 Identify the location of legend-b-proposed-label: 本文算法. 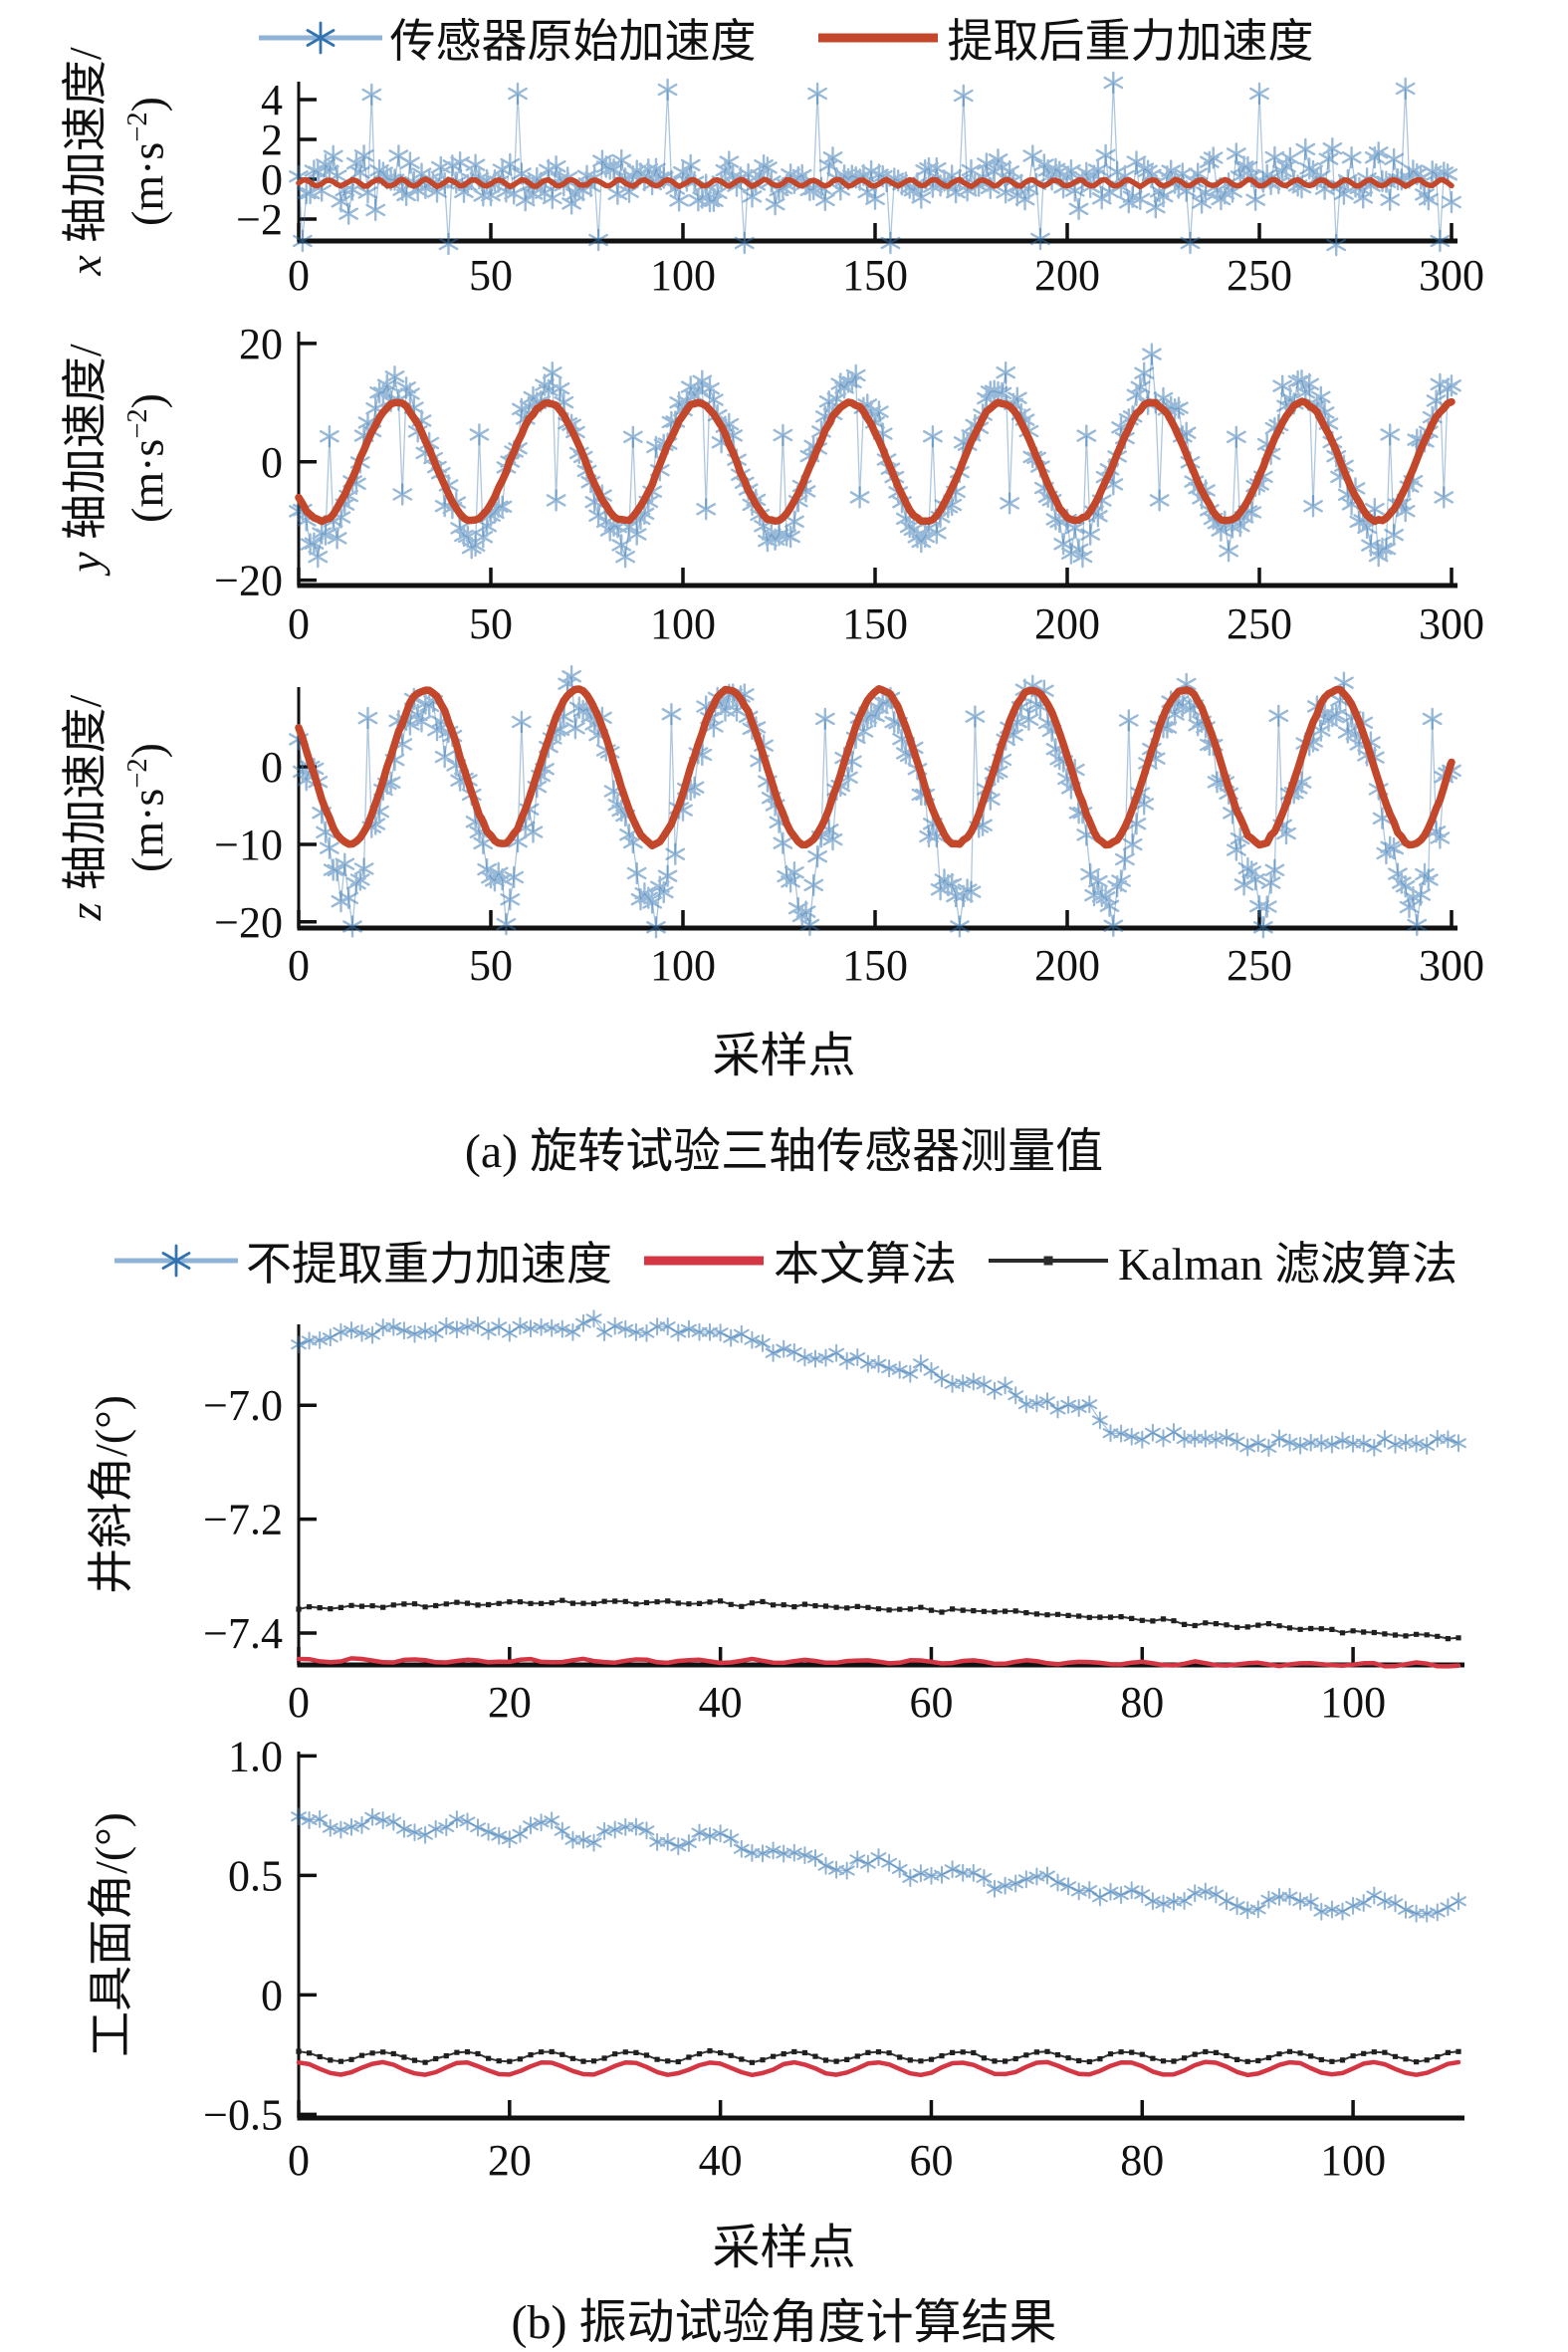
(865, 1264).